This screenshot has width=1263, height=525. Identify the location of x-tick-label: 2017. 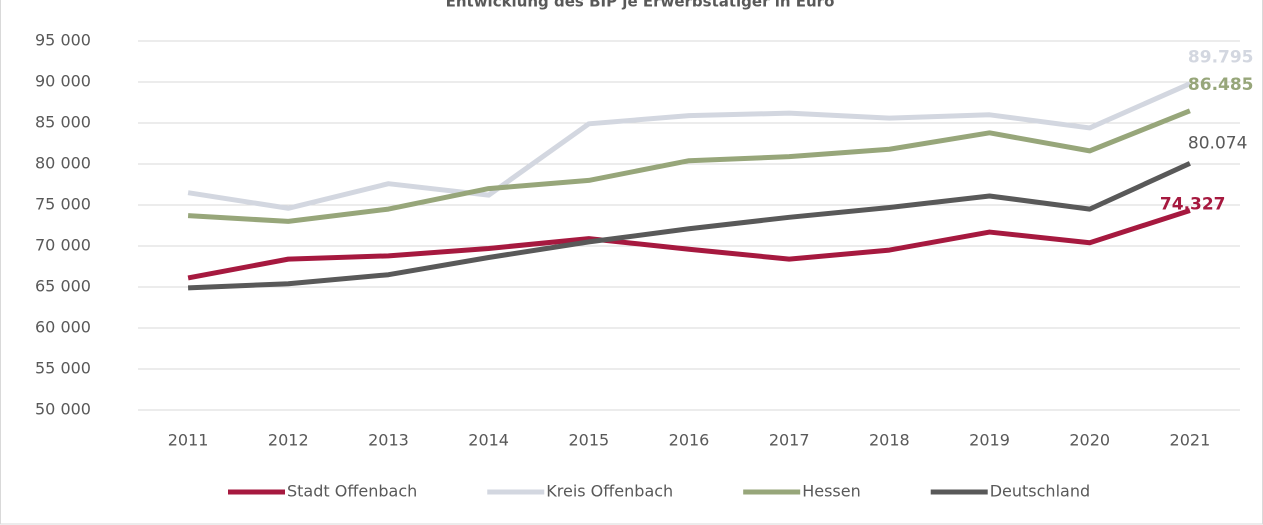
(789, 440).